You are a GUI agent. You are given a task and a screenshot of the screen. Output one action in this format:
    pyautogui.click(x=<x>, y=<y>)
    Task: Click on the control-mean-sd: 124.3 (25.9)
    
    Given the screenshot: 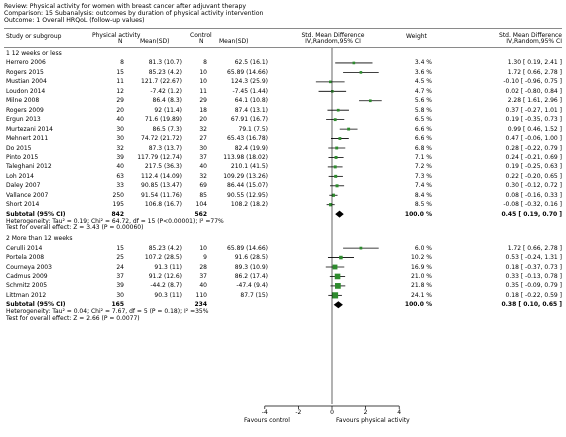 What is the action you would take?
    pyautogui.click(x=249, y=82)
    